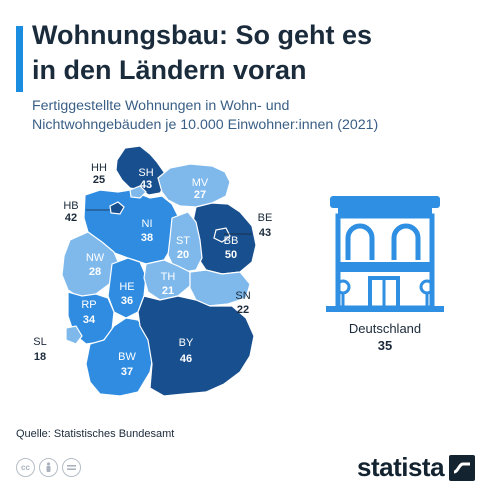 This screenshot has height=500, width=500. What do you see at coordinates (200, 183) in the screenshot?
I see `label-code-MV: MV` at bounding box center [200, 183].